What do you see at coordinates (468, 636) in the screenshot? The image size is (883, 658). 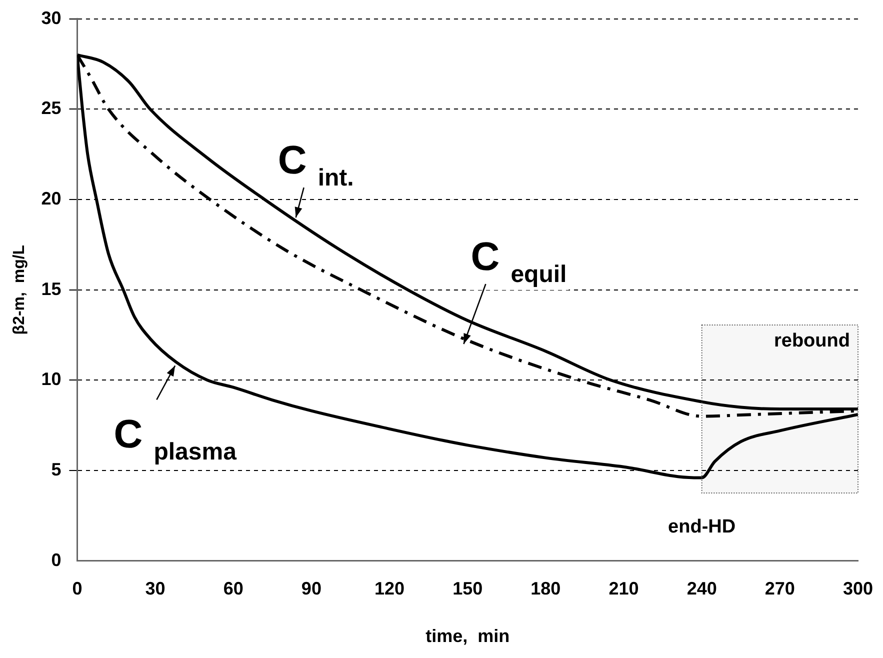 I see `x-axis-title: time, min` at bounding box center [468, 636].